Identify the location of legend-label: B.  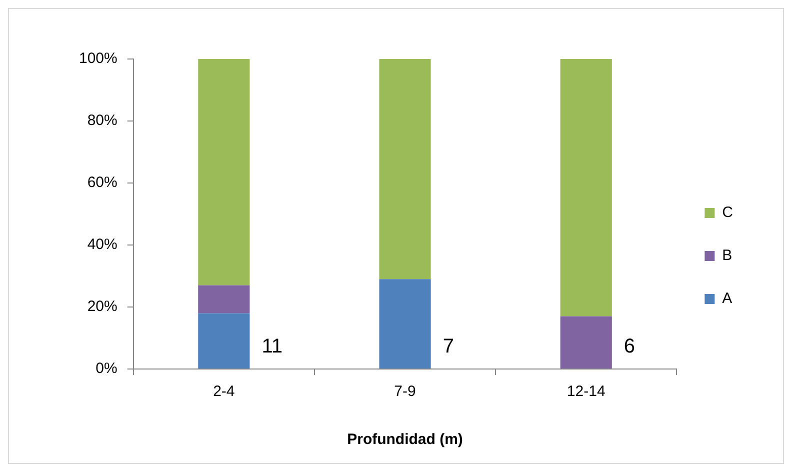
(727, 255).